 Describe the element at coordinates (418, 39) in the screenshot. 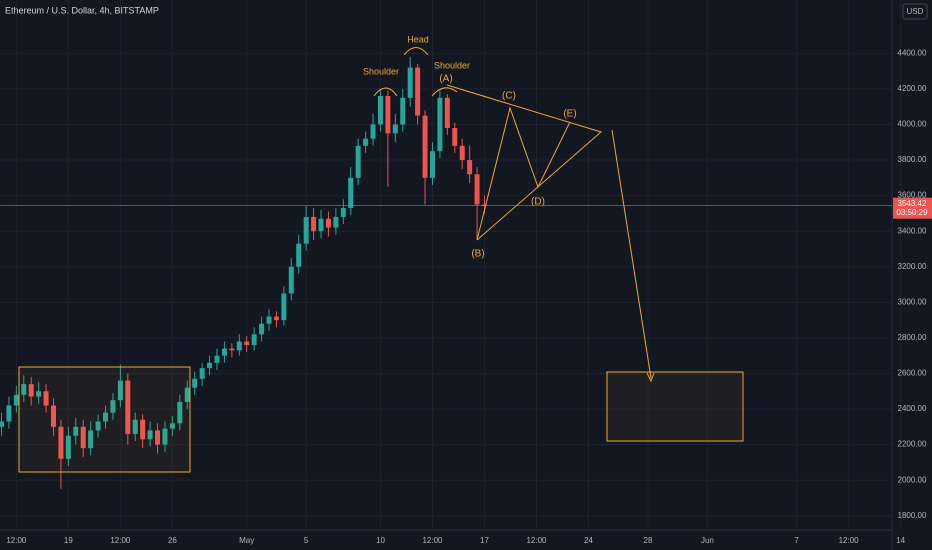

I see `annotation: Head` at that location.